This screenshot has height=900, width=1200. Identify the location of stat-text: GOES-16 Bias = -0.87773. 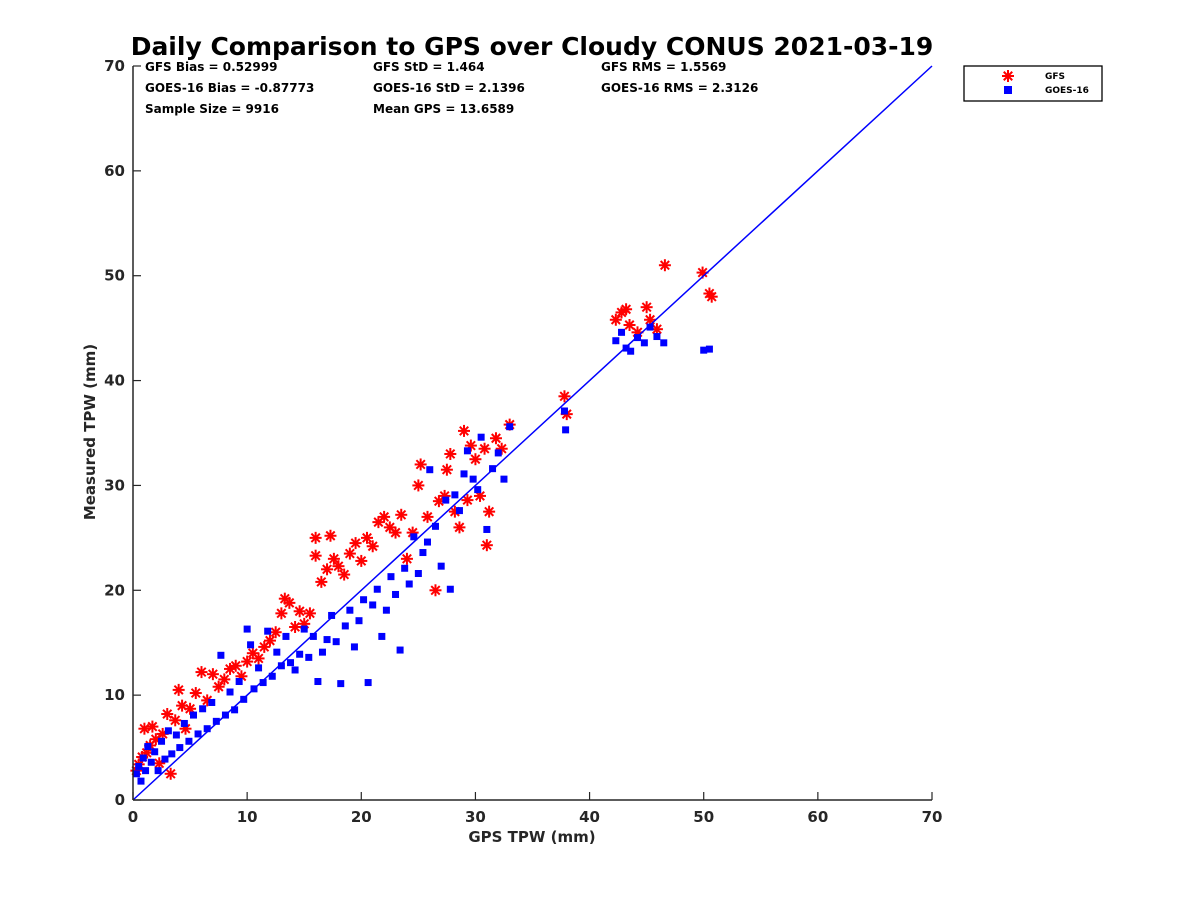
(229, 88).